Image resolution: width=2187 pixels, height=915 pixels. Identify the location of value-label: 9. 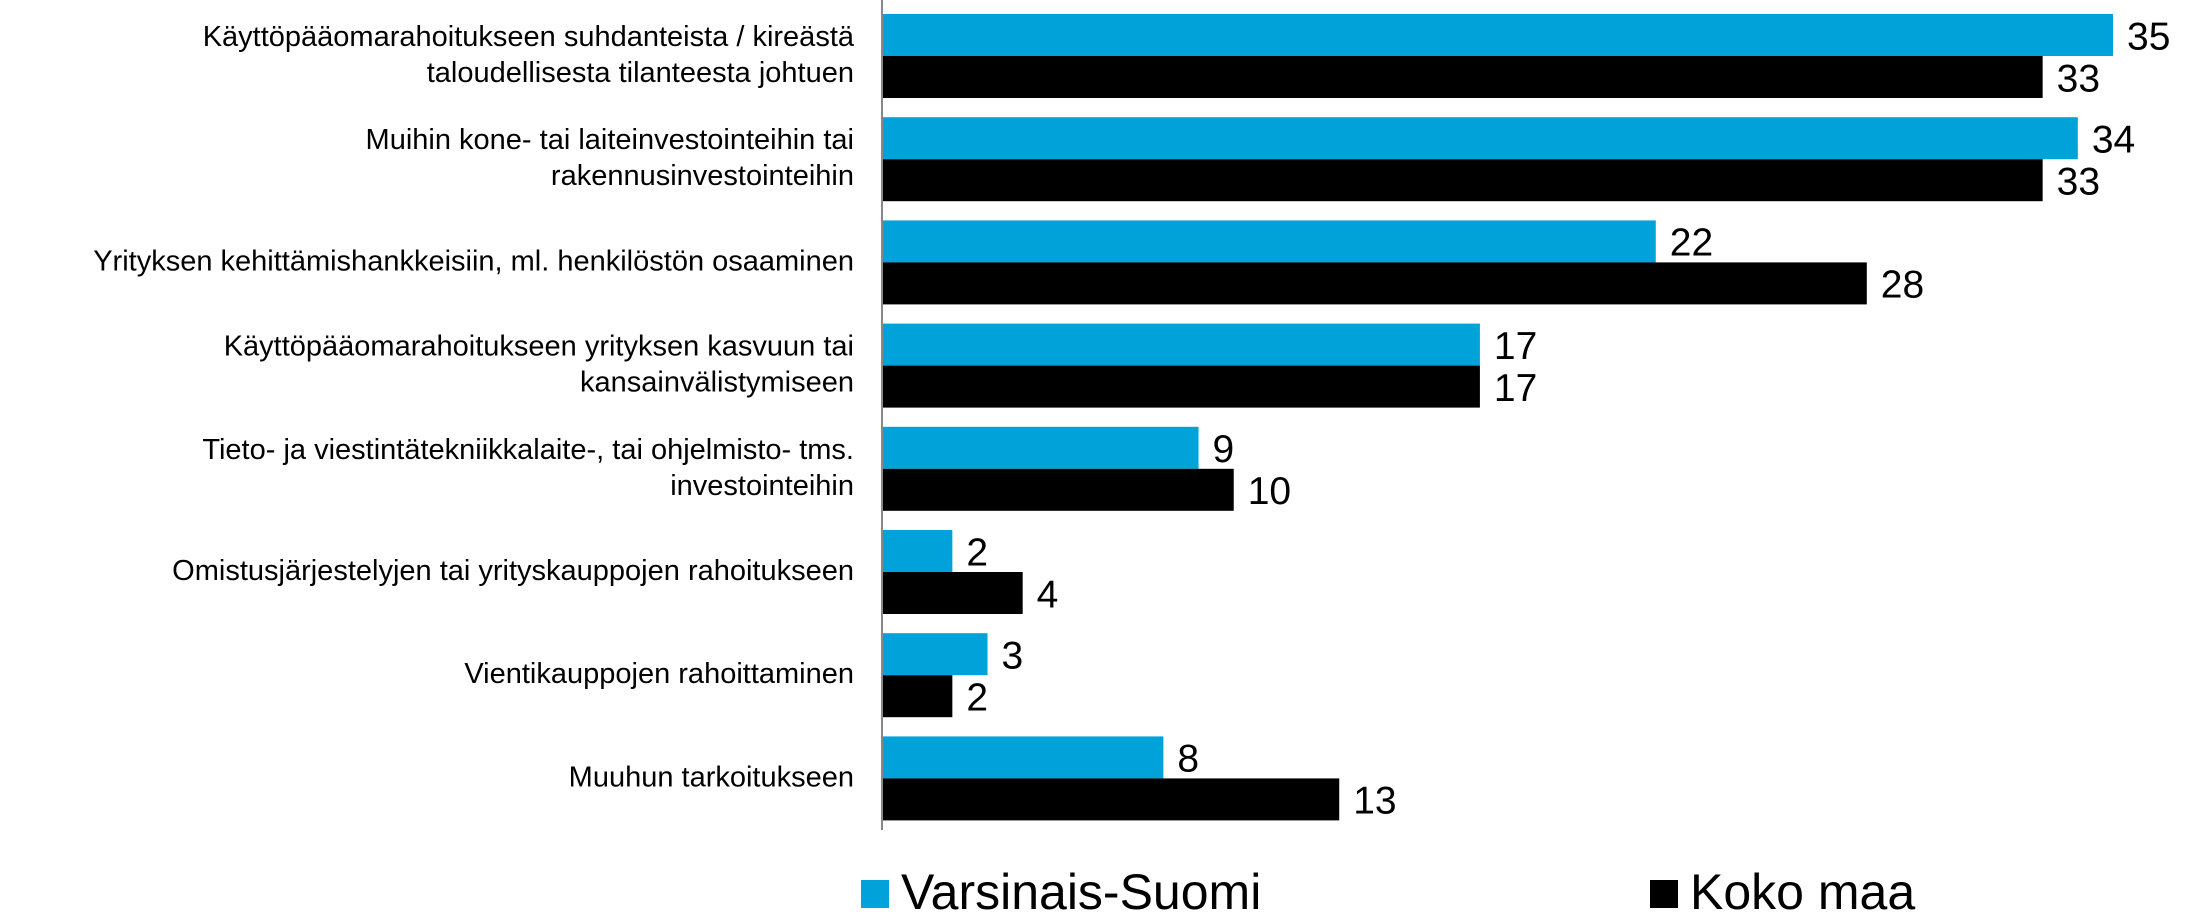
(1224, 449).